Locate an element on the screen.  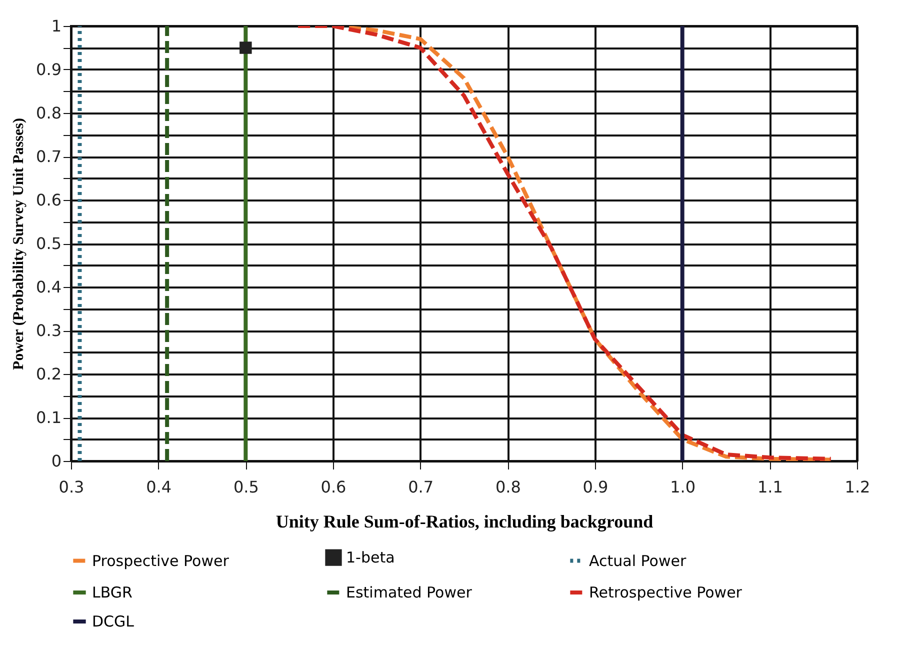
y-tick-label: 0.8 is located at coordinates (49, 113).